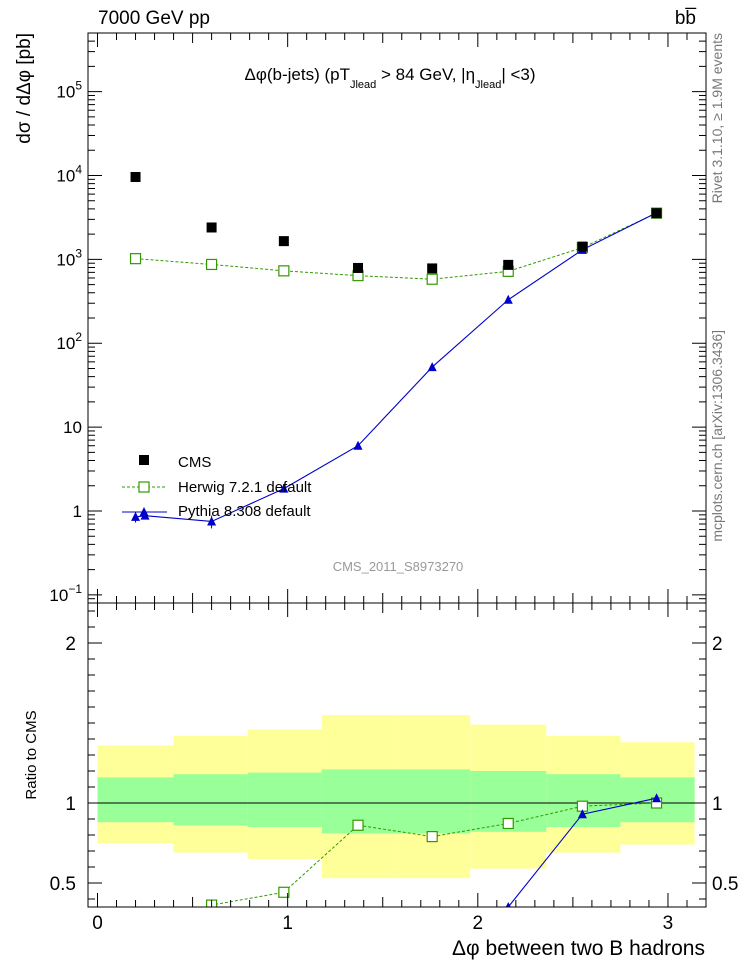 This screenshot has width=746, height=972. Describe the element at coordinates (69, 90) in the screenshot. I see `main-y-tick-label: 10⁵` at that location.